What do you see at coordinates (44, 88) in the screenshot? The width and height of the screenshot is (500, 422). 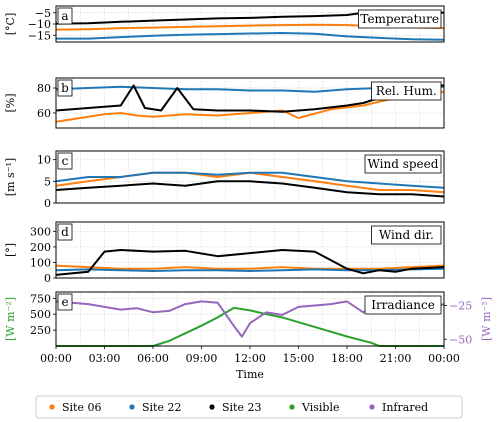 I see `ytick-label: 80` at bounding box center [44, 88].